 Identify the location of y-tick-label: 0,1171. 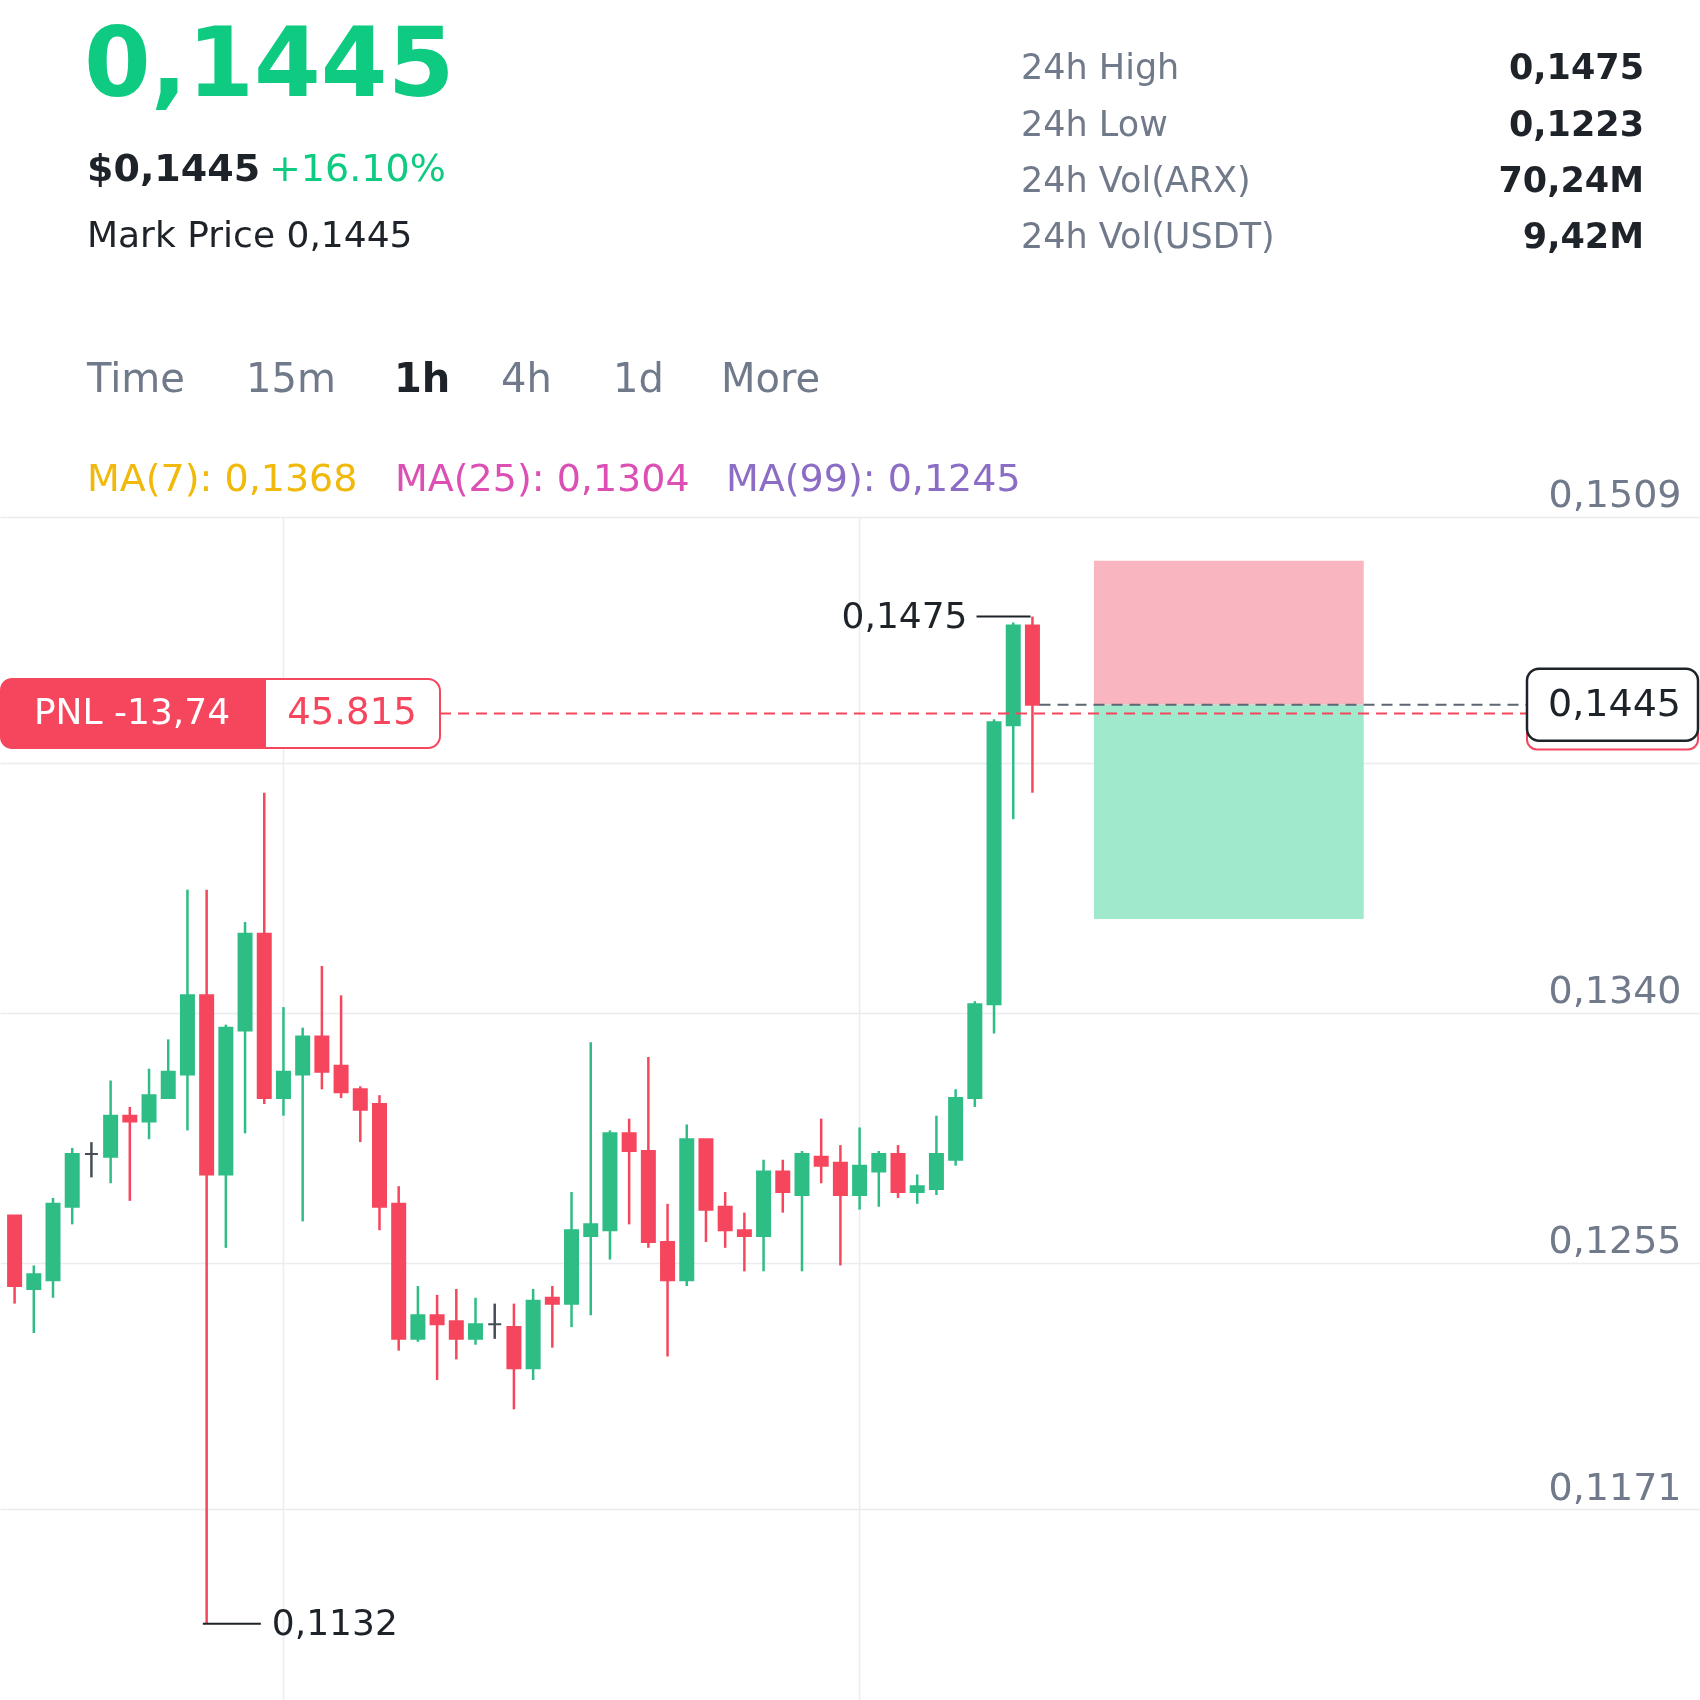
(1615, 1486).